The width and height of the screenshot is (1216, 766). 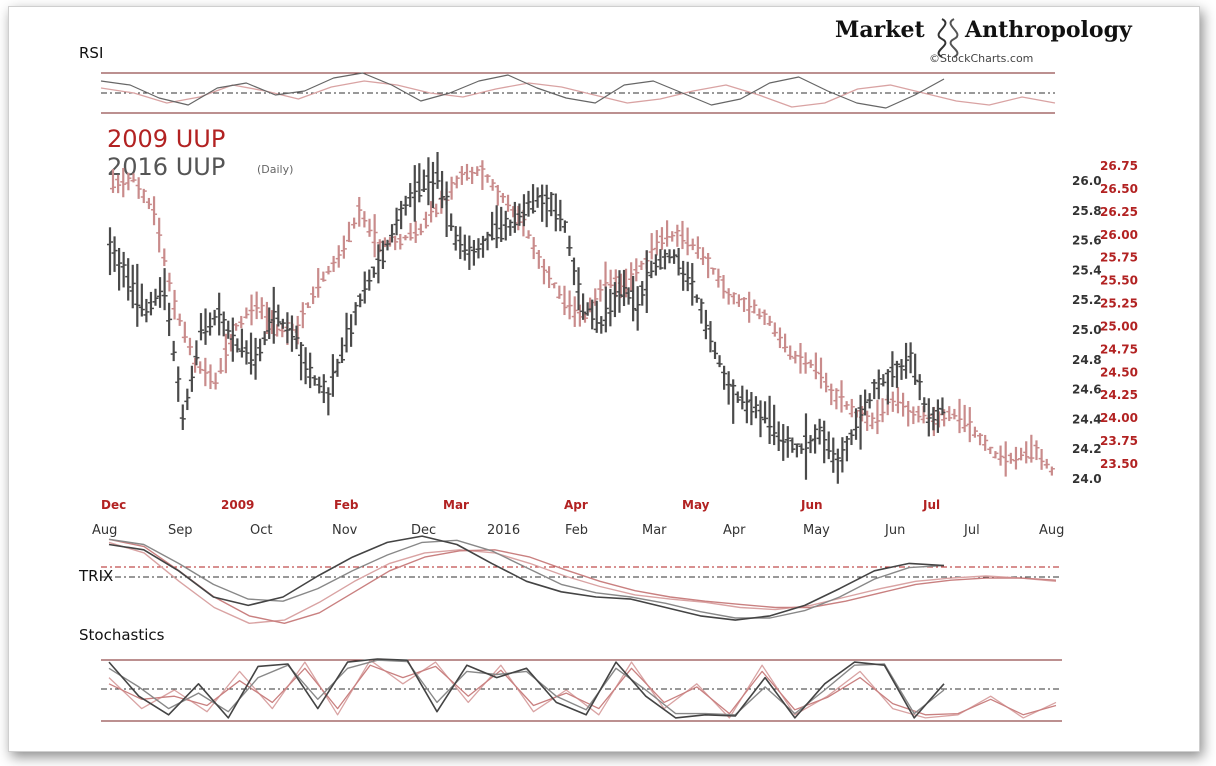 I want to click on x-tick-label-2016: Nov, so click(x=345, y=530).